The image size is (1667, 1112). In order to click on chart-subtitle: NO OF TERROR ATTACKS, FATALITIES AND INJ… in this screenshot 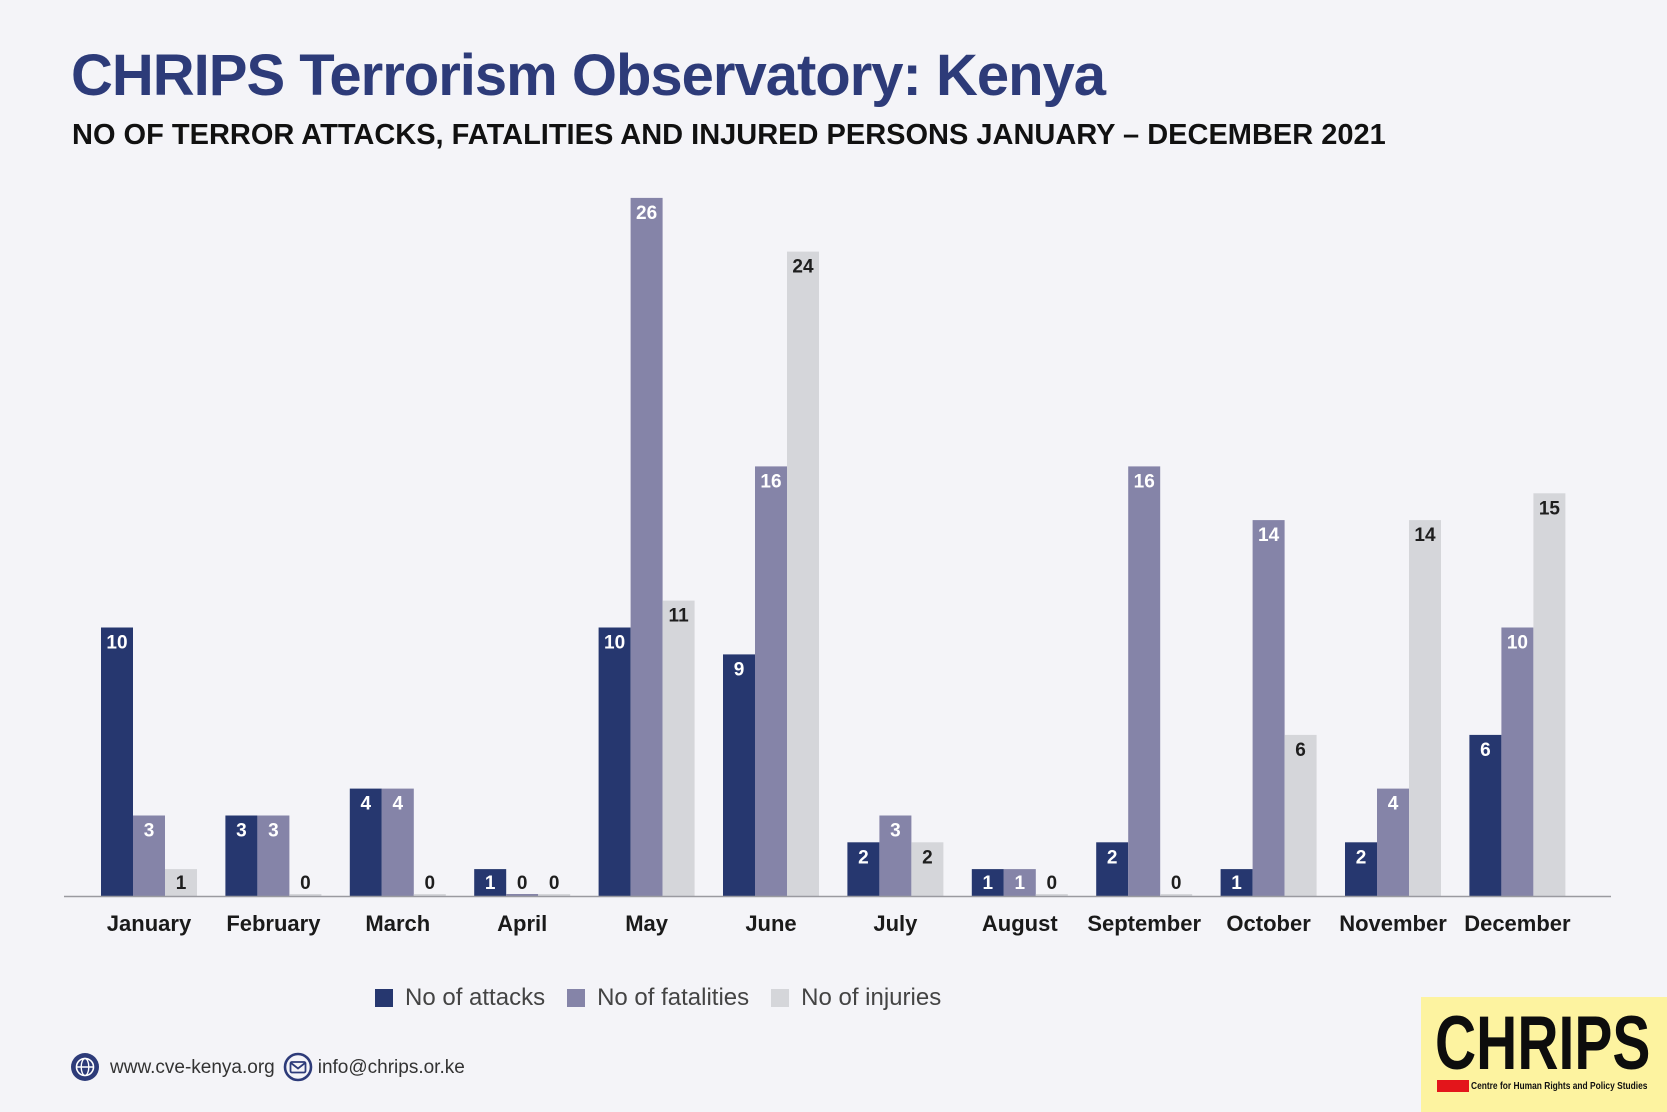, I will do `click(729, 135)`.